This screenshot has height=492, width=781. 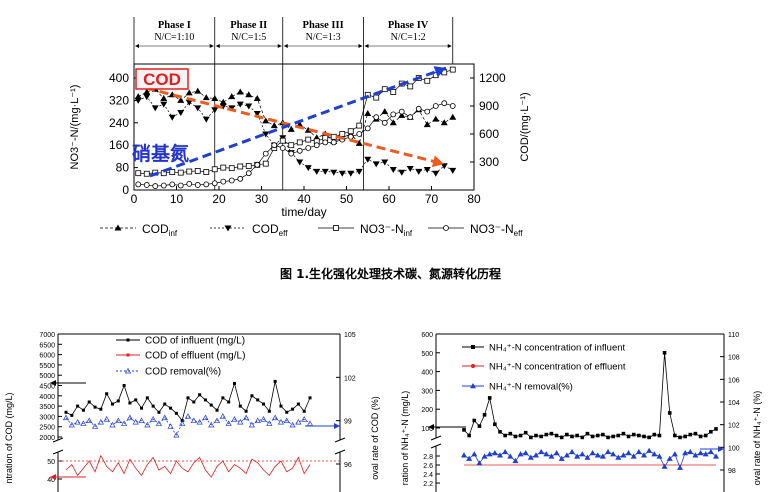 I want to click on x-tick-label: 50, so click(x=347, y=199).